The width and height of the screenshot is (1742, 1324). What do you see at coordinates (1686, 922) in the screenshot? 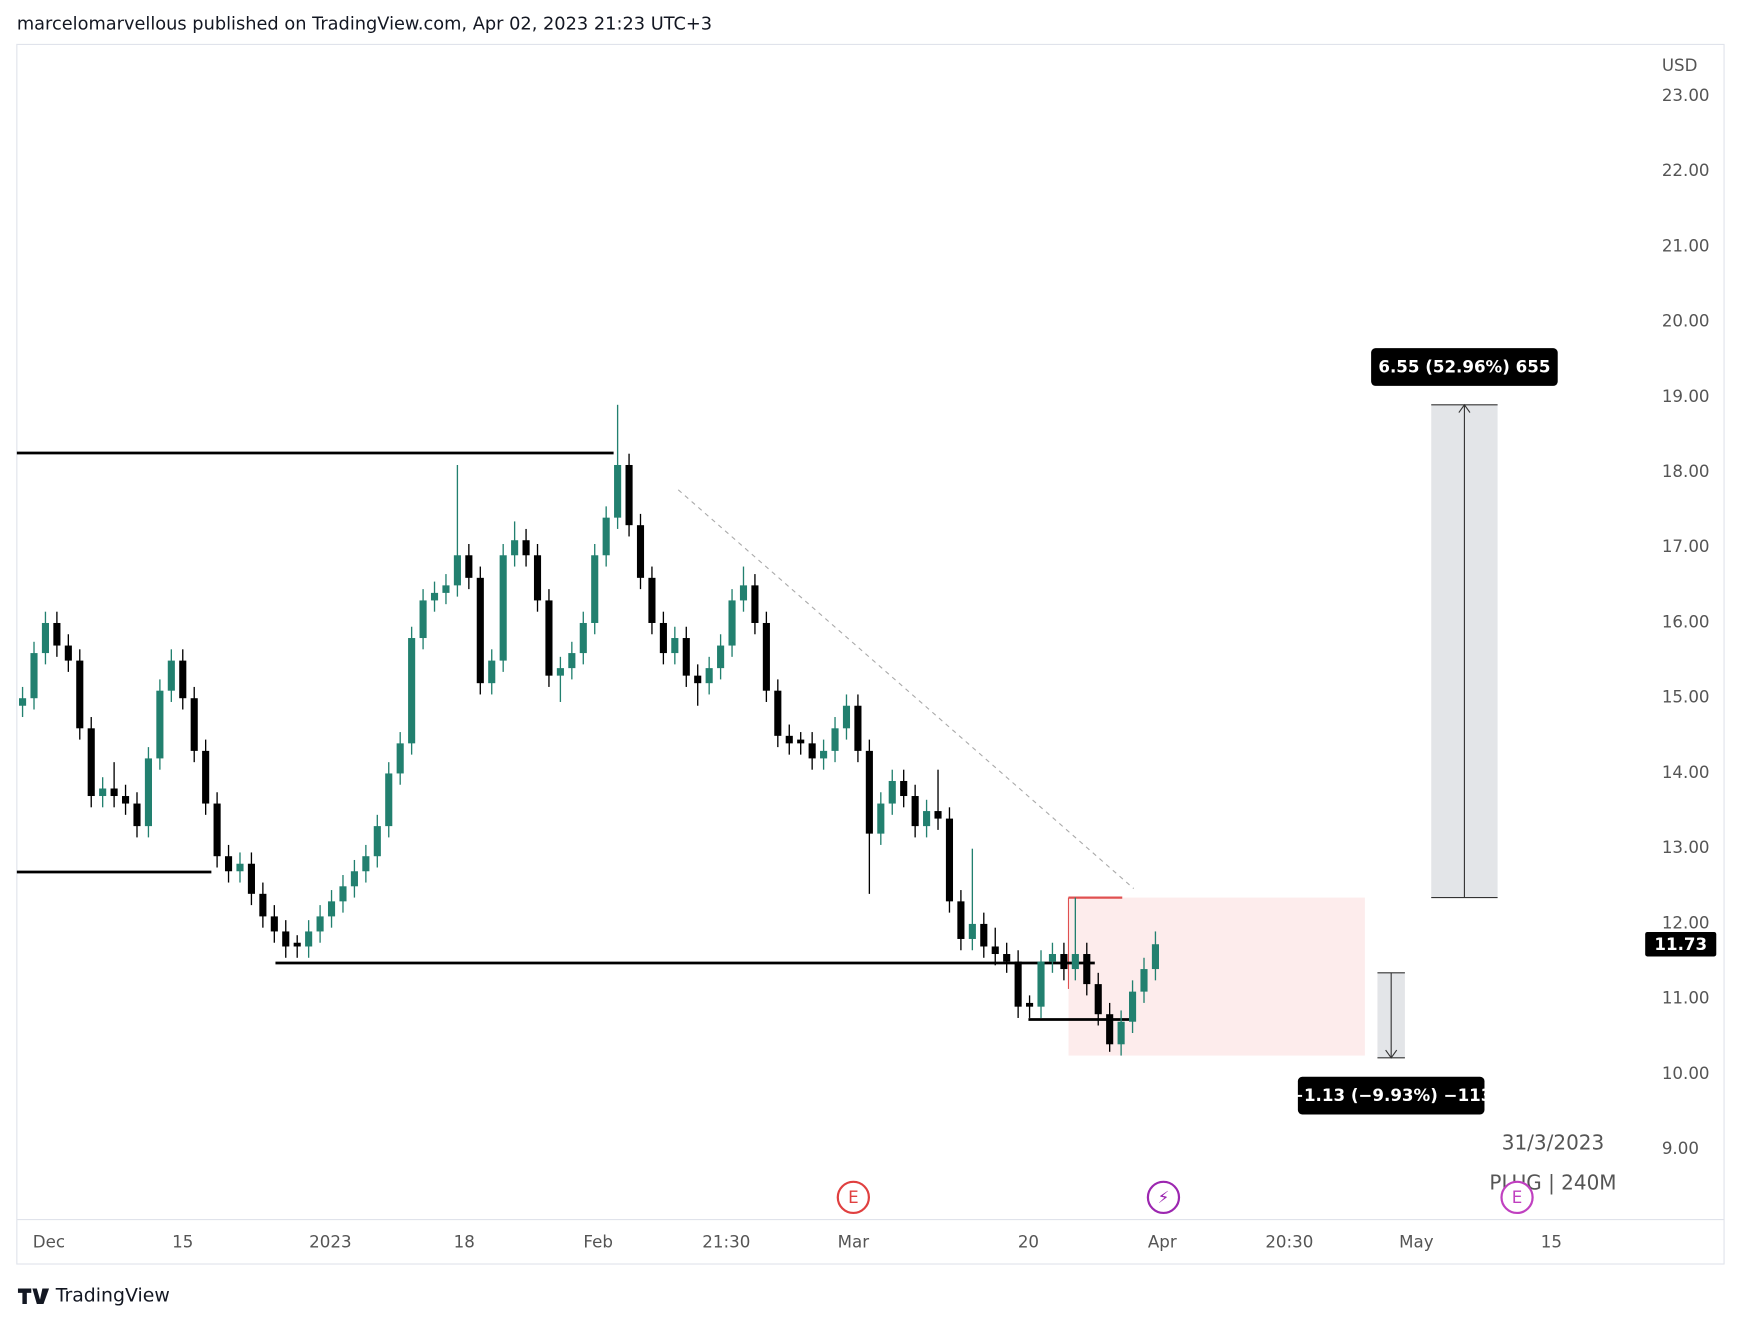
I see `y-tick-label: 12.00` at bounding box center [1686, 922].